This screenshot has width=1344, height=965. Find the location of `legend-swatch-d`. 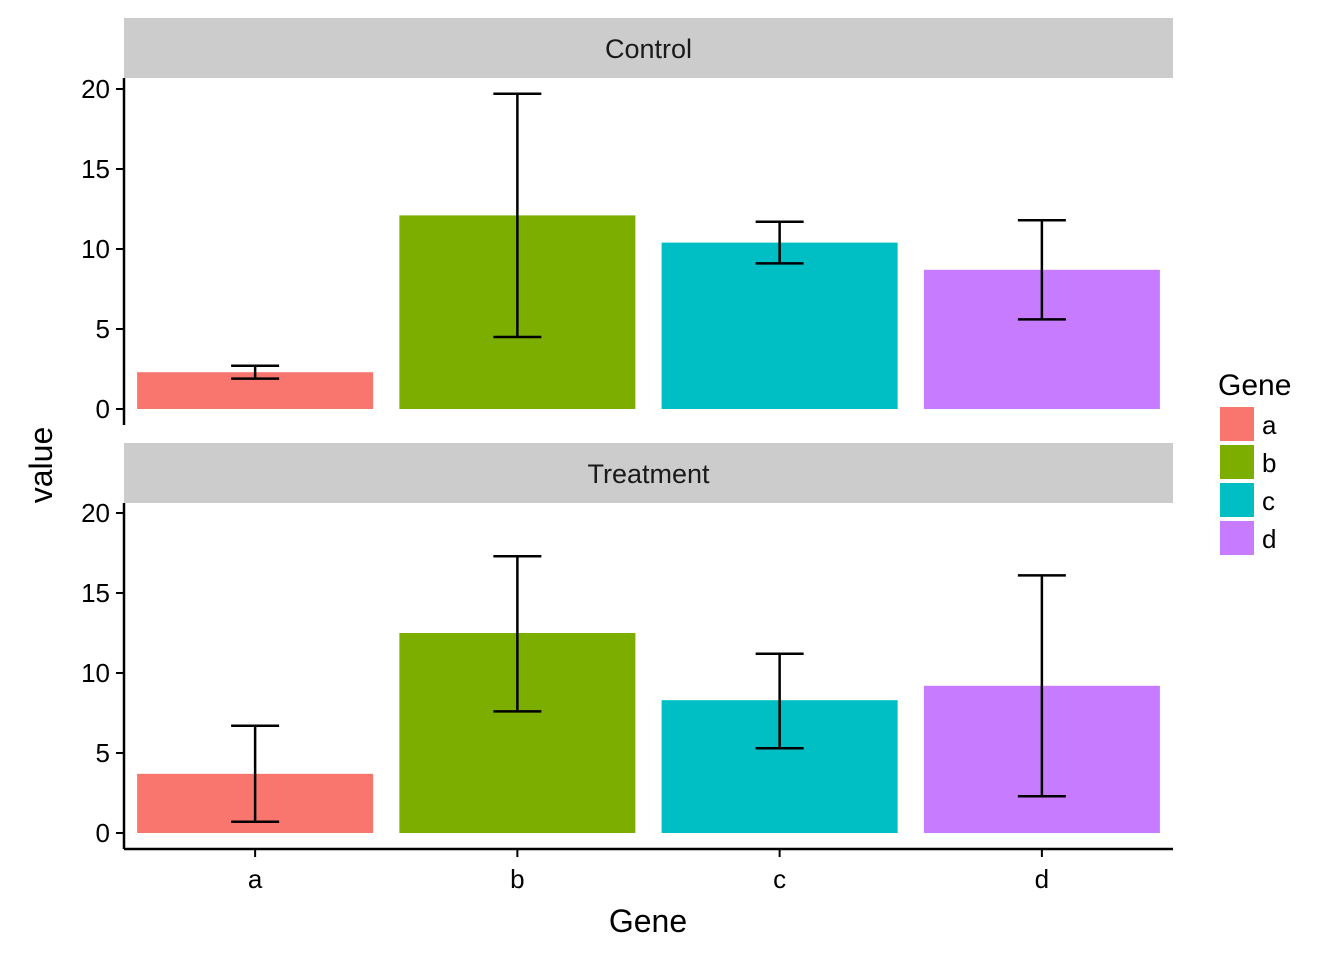

legend-swatch-d is located at coordinates (1237, 538).